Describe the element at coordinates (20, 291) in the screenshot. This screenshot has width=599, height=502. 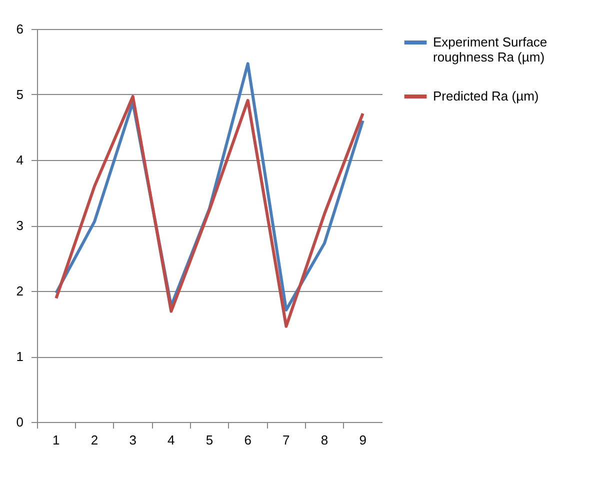
I see `y-tick-label: 2` at that location.